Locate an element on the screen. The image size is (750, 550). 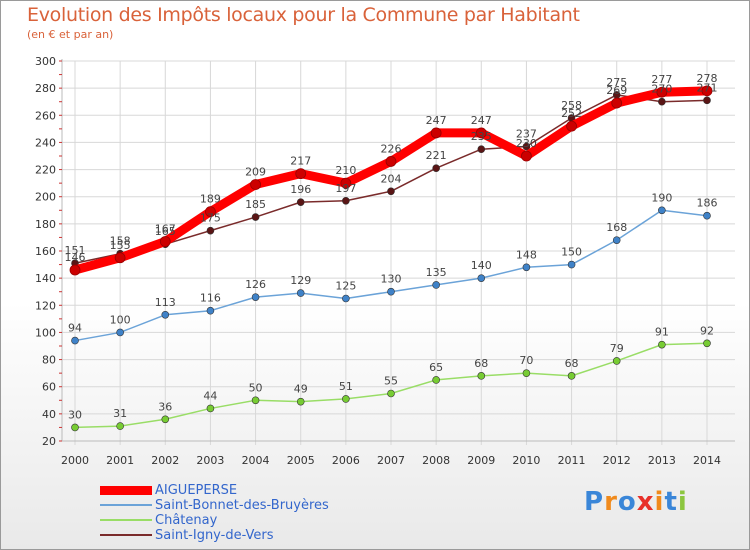
data-label: 49 is located at coordinates (301, 389).